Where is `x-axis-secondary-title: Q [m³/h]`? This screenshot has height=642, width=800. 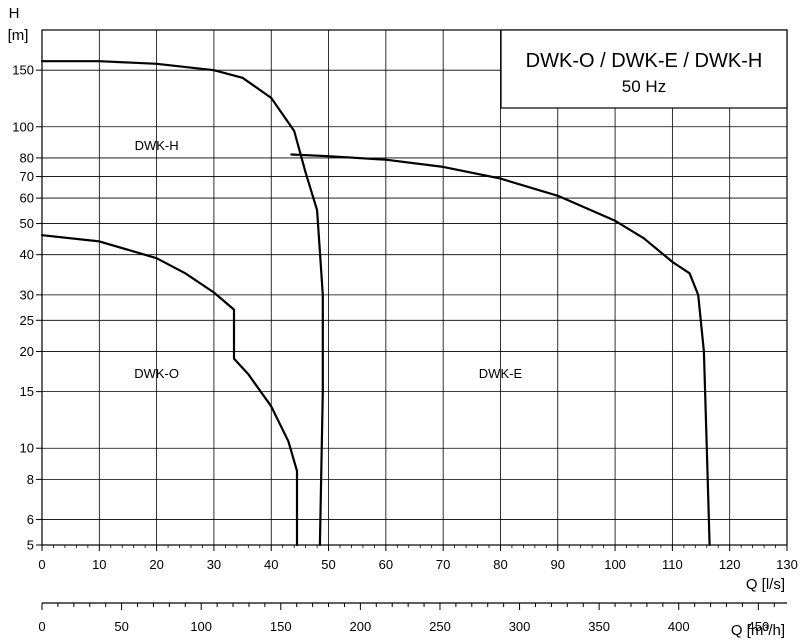 x-axis-secondary-title: Q [m³/h] is located at coordinates (758, 630).